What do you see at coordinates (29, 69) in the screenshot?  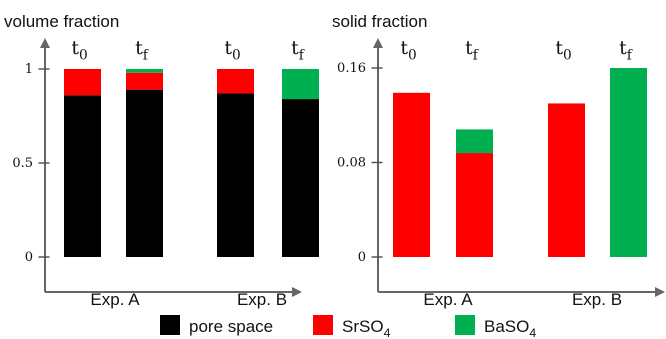 I see `y-tick-label: 1` at bounding box center [29, 69].